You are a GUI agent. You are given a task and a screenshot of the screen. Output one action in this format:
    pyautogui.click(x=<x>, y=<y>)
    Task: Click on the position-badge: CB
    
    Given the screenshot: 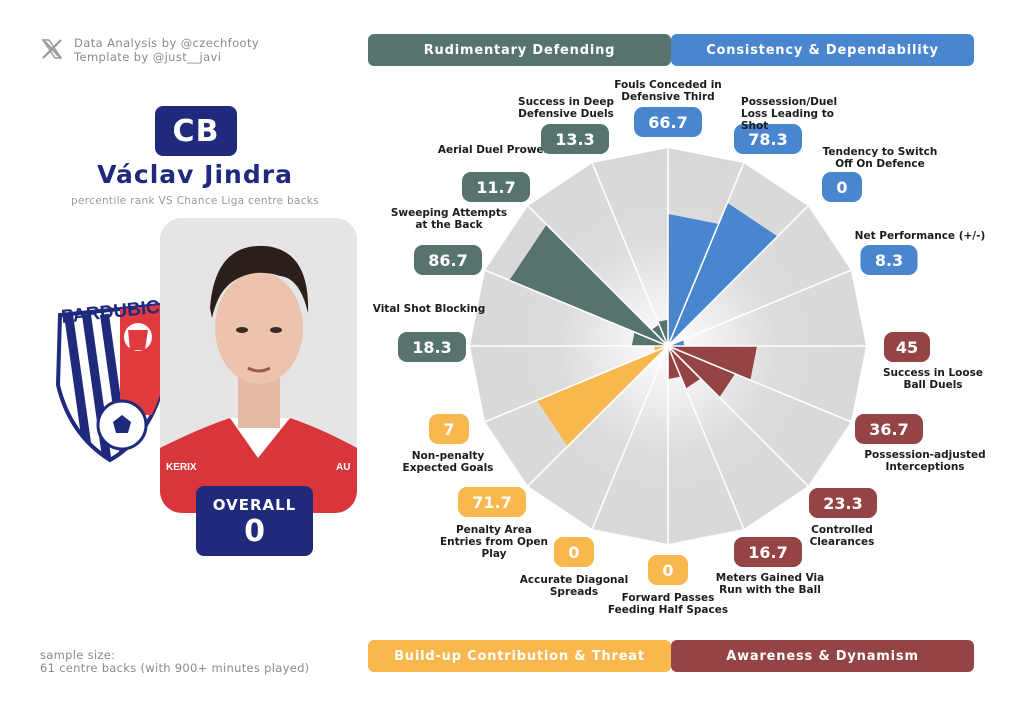 What is the action you would take?
    pyautogui.click(x=196, y=131)
    